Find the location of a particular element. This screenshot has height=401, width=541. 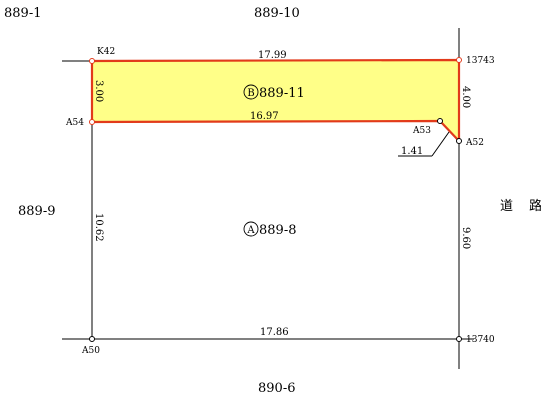

neighbor-road: 道 路 is located at coordinates (520, 206).